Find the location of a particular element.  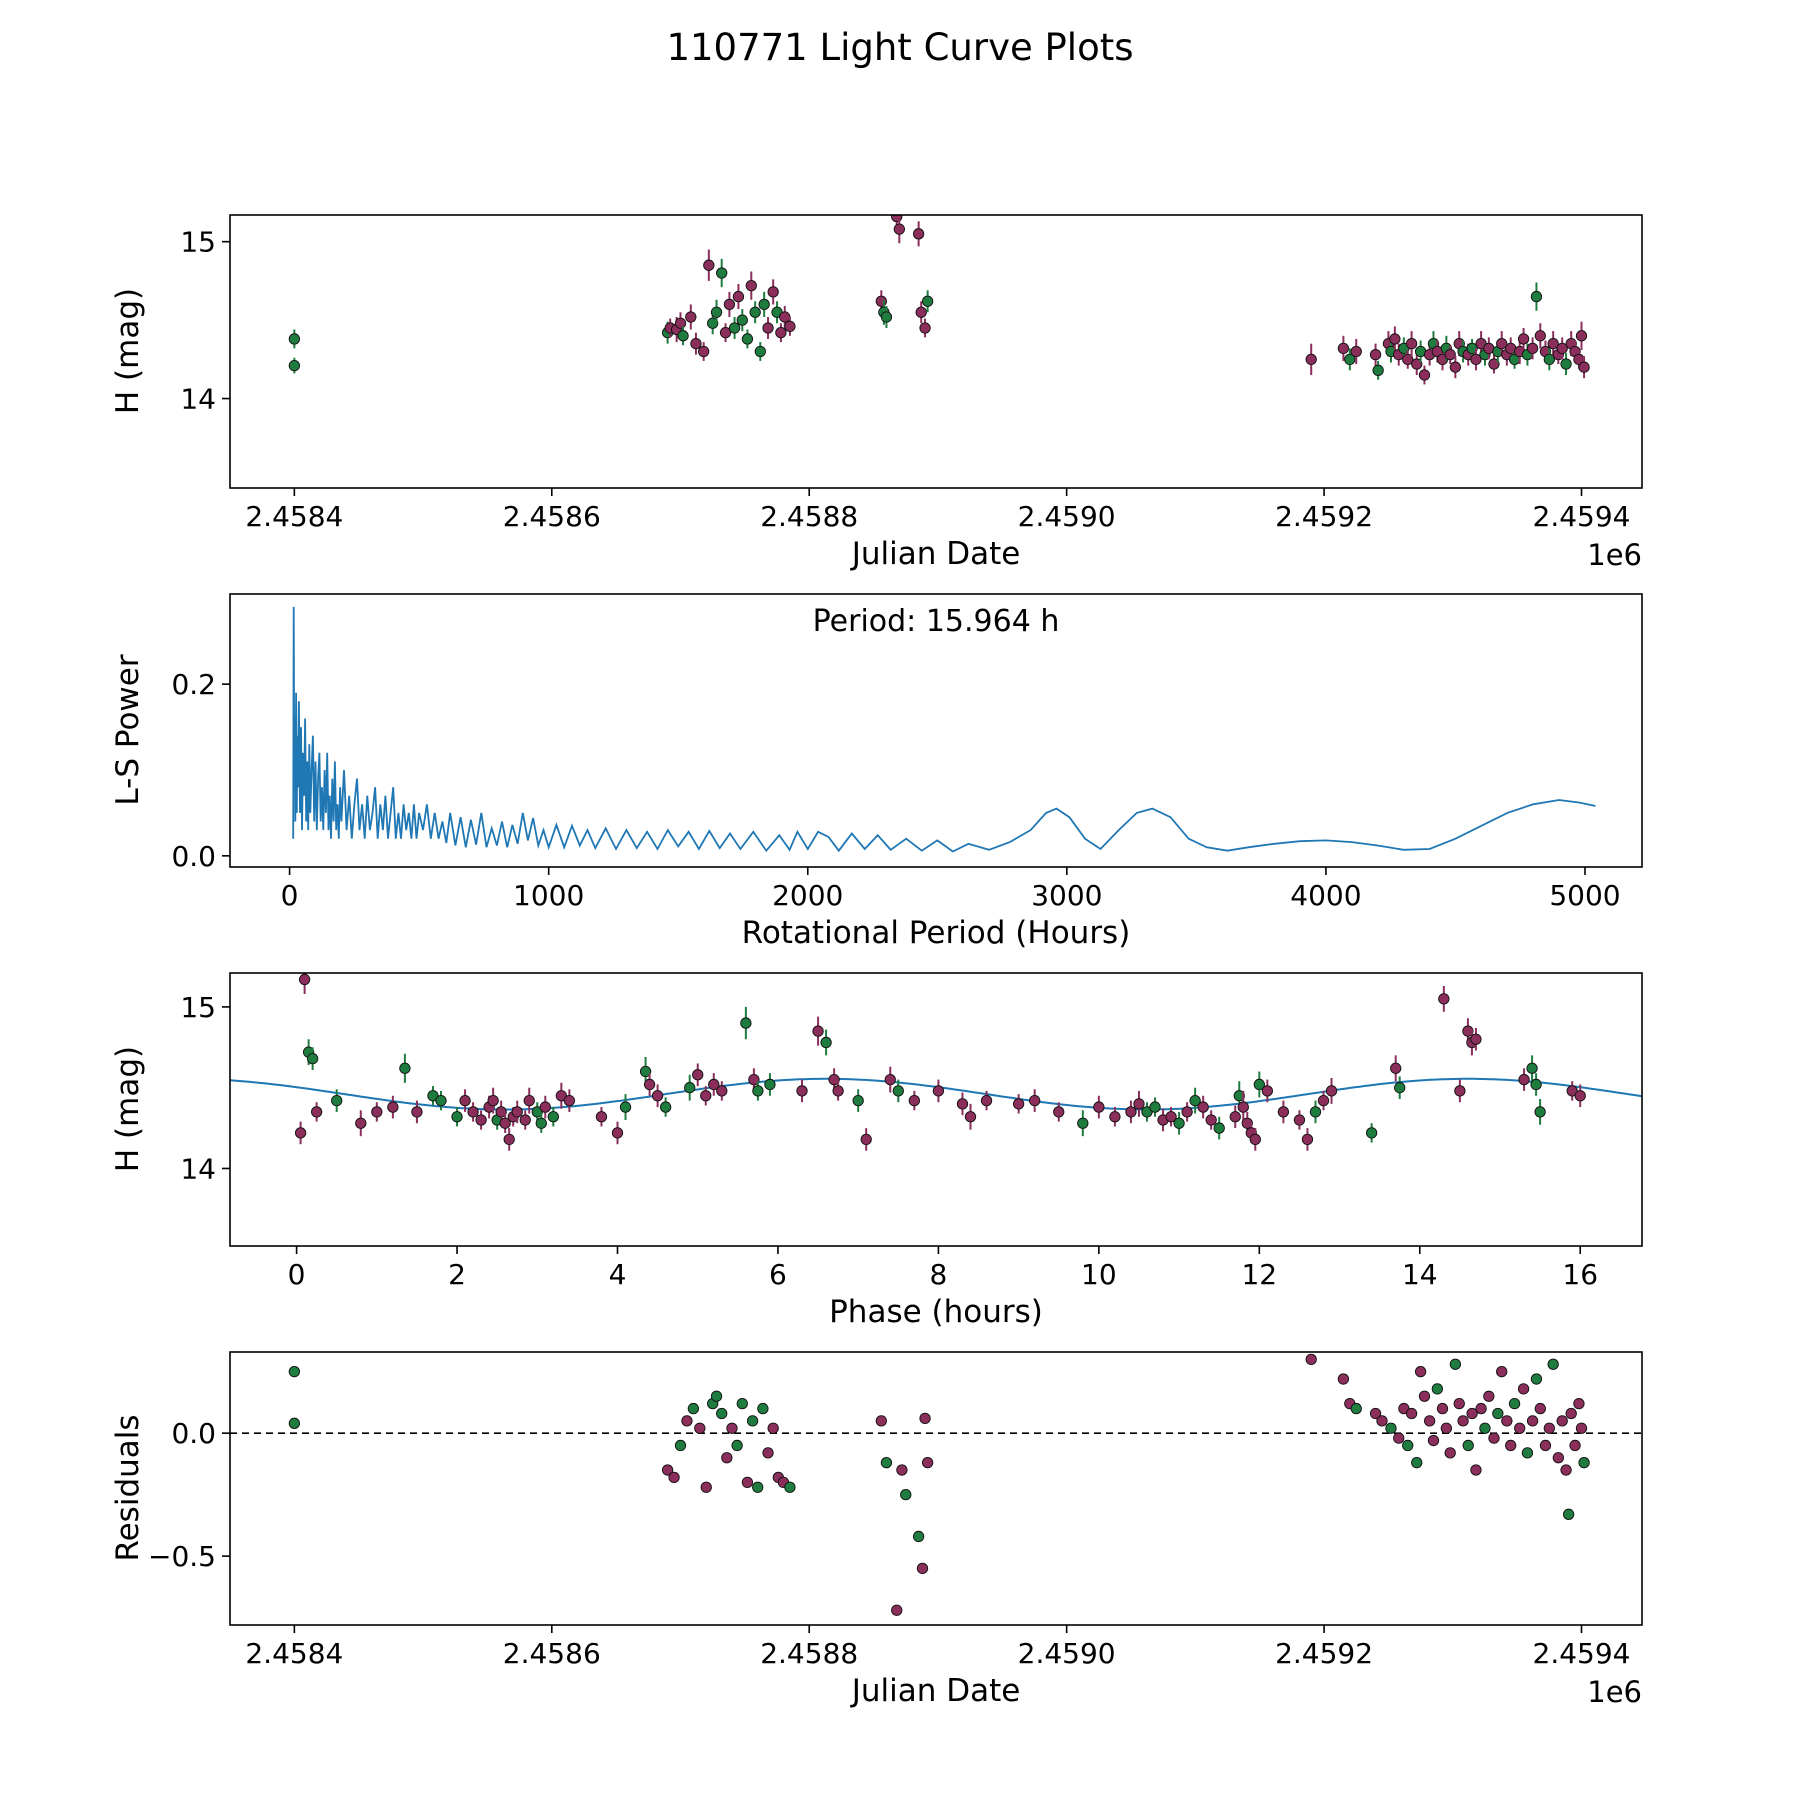

x-tick-label: 2.4592 is located at coordinates (1324, 516).